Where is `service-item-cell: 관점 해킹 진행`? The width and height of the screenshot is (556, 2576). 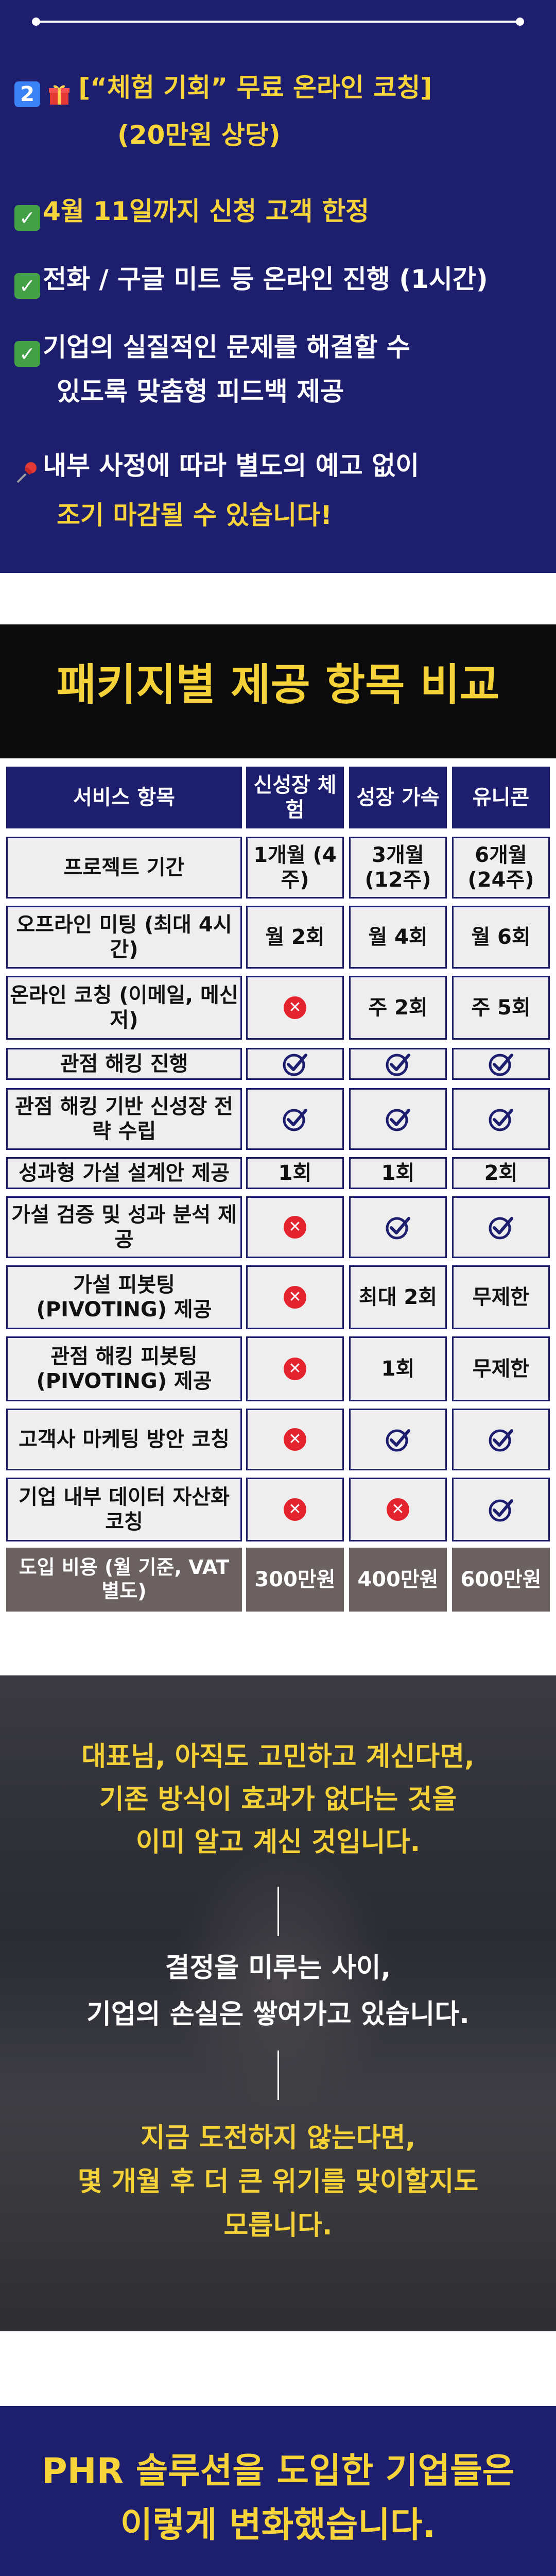
service-item-cell: 관점 해킹 진행 is located at coordinates (124, 1064).